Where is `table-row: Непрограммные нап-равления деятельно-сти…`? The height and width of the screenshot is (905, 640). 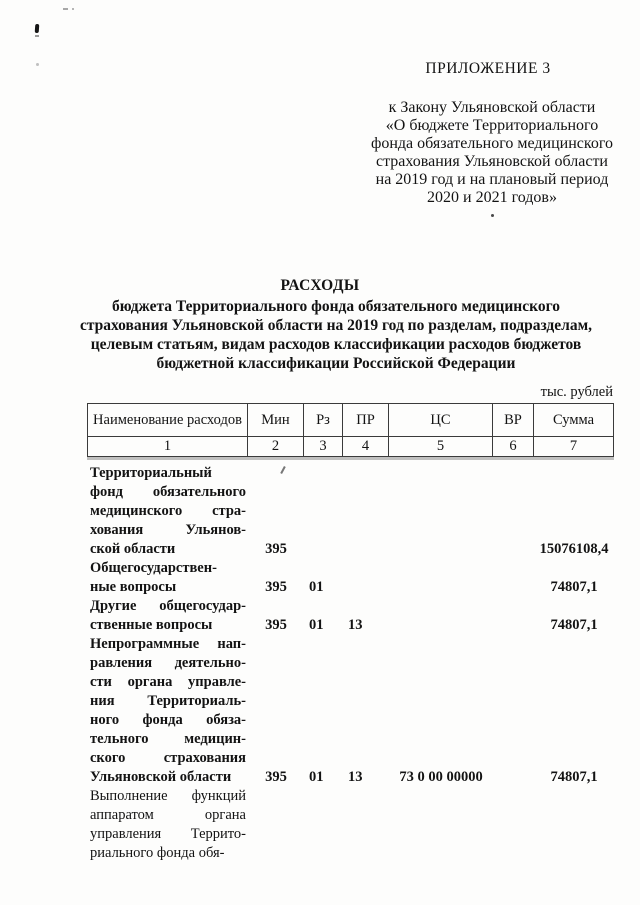 table-row: Непрограммные нап-равления деятельно-сти… is located at coordinates (350, 711).